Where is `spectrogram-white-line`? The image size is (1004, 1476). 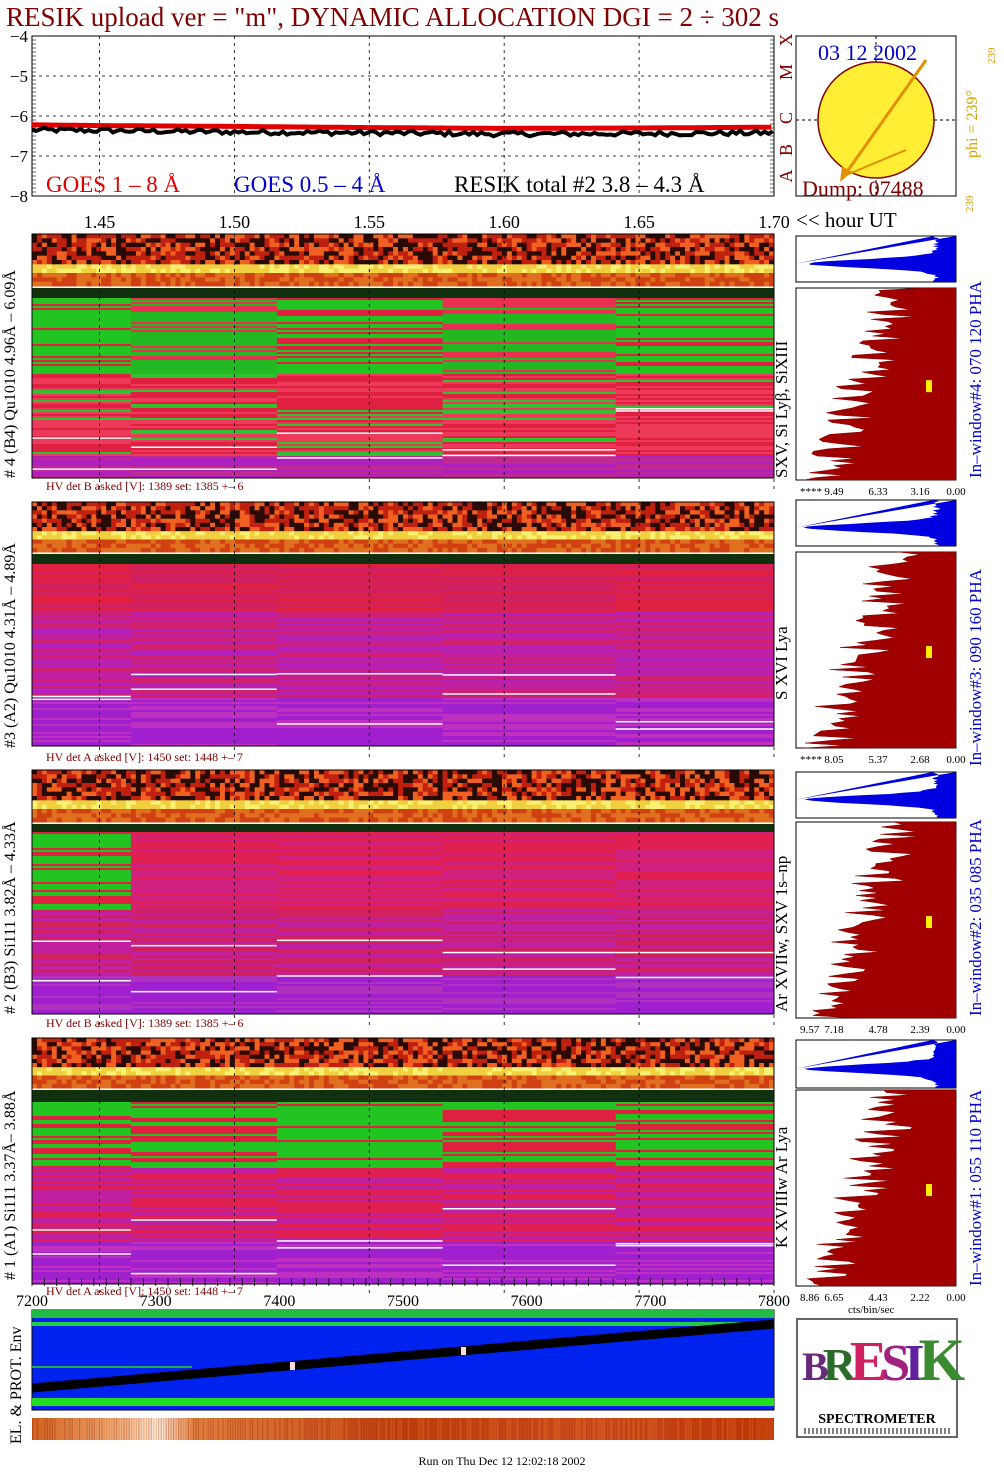 spectrogram-white-line is located at coordinates (529, 455).